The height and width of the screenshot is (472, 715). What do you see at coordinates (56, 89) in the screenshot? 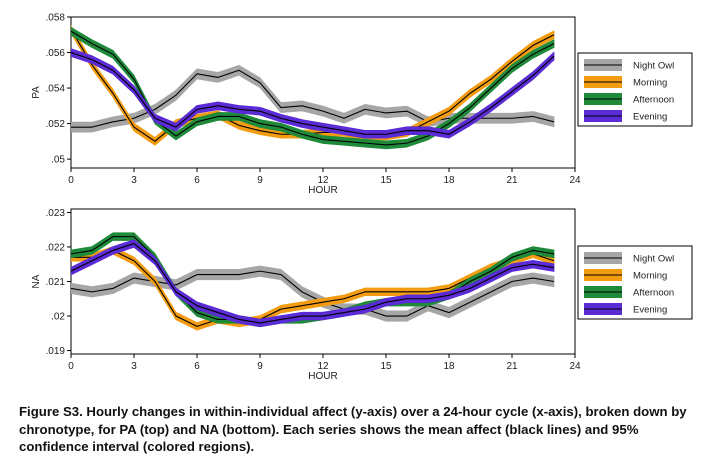
I see `y-tick-label: .054` at bounding box center [56, 89].